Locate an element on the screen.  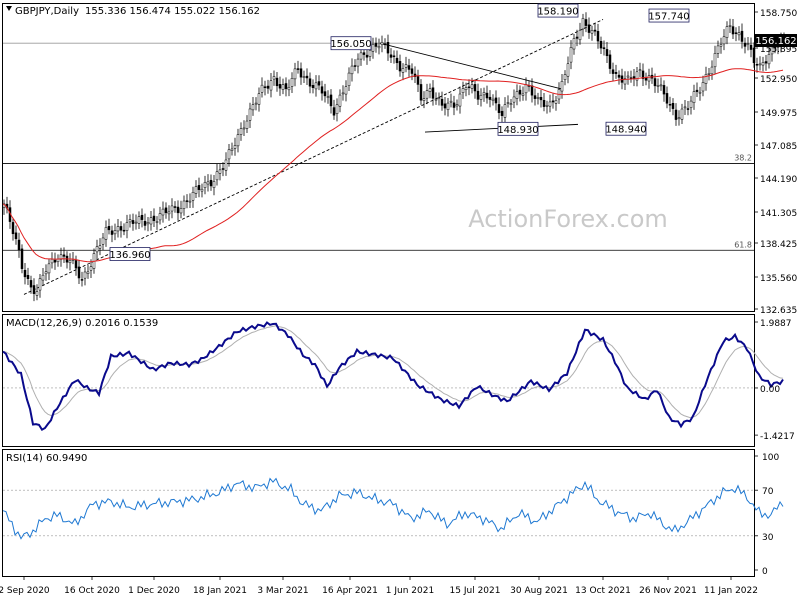
fib-label-38.2: 38.2 is located at coordinates (743, 158).